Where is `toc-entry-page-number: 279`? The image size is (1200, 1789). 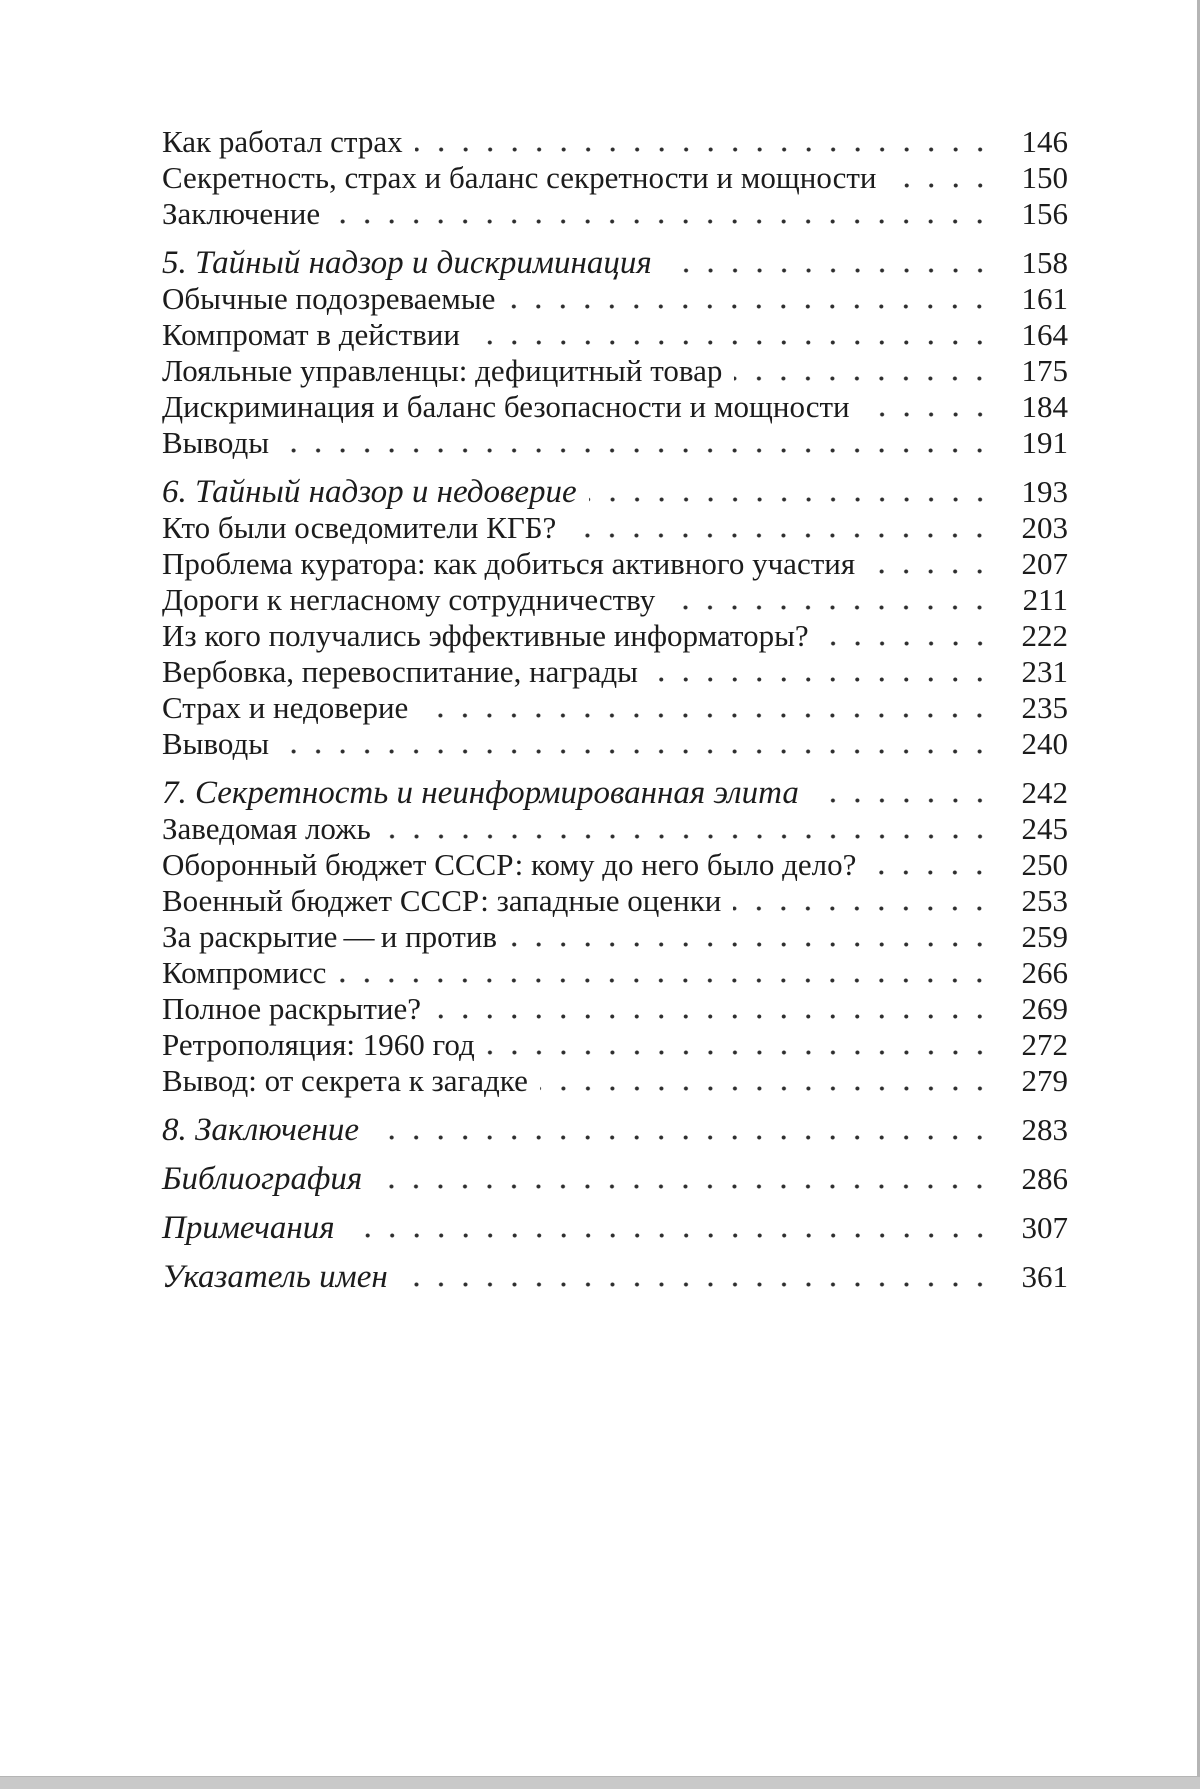 toc-entry-page-number: 279 is located at coordinates (1045, 1080).